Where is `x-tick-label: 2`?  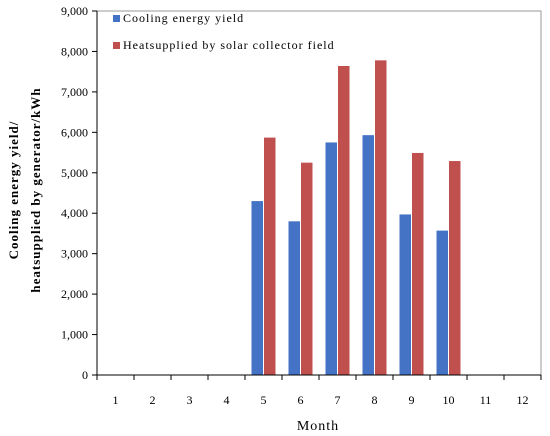 x-tick-label: 2 is located at coordinates (153, 400).